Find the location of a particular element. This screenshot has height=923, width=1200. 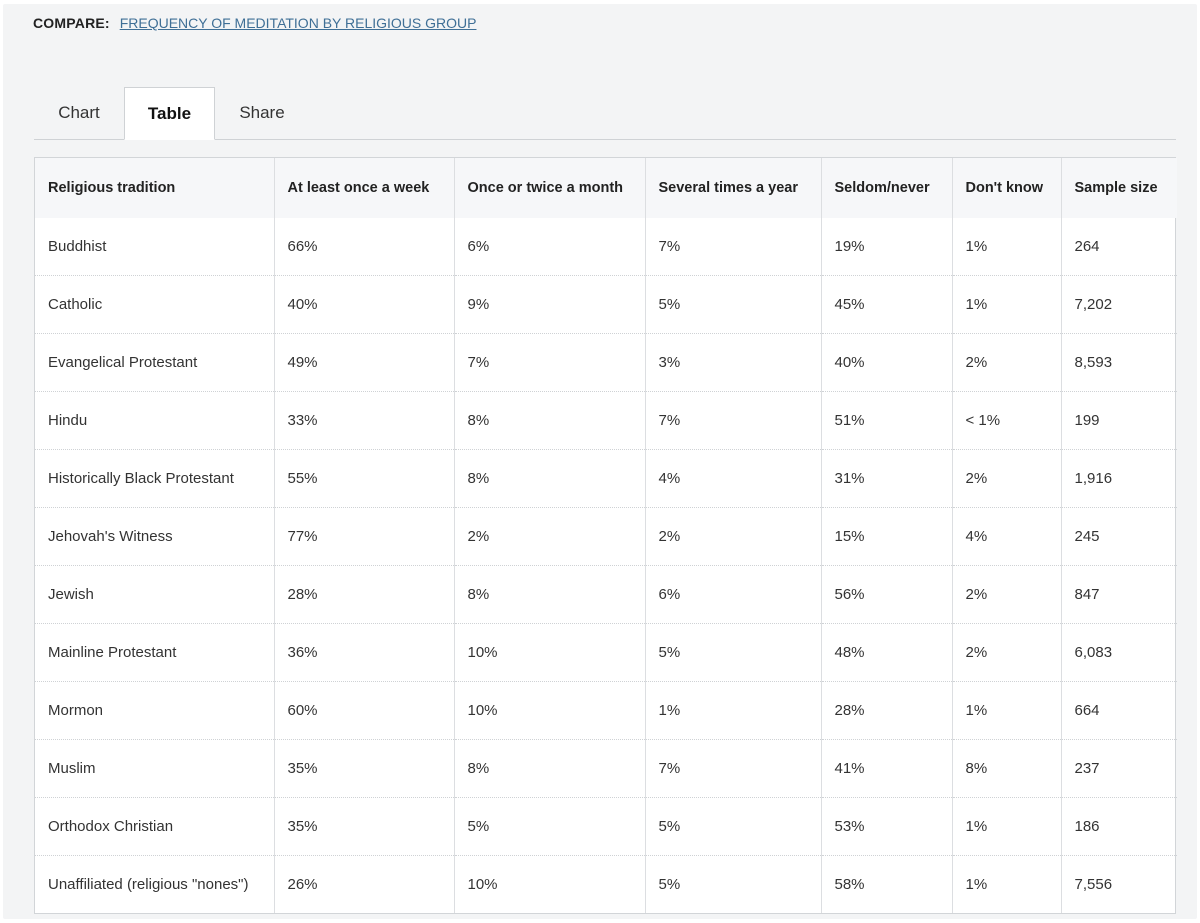

table-row: Jewish 28% 8% 6% 56% 2% 847 is located at coordinates (606, 594).